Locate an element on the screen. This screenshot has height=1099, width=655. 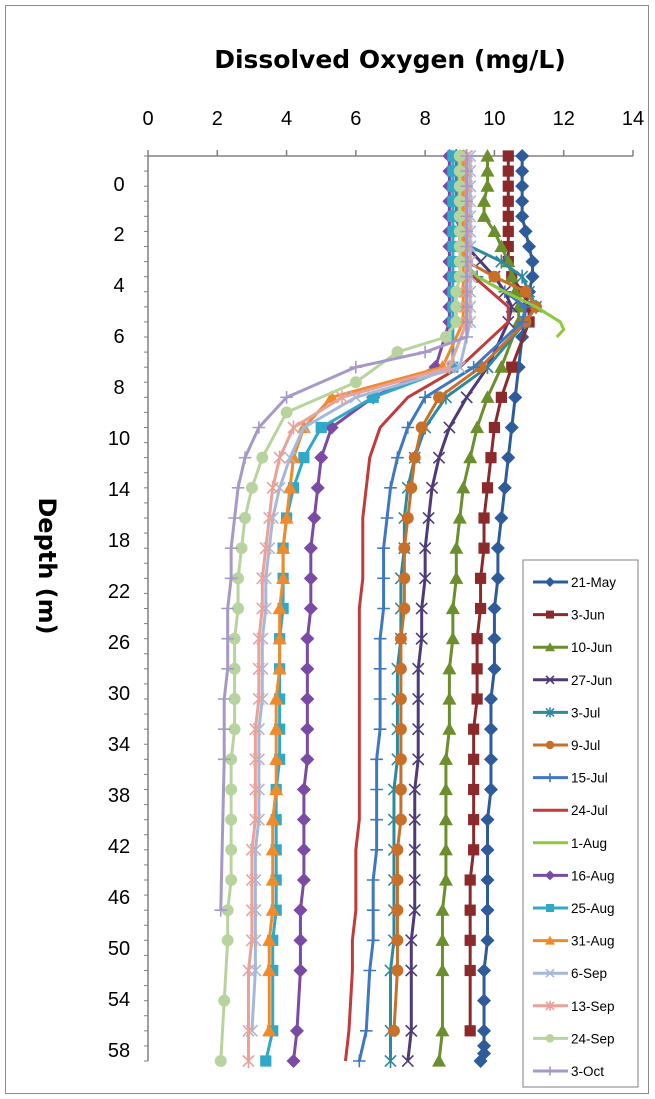
x-tick-label: 6 is located at coordinates (355, 119).